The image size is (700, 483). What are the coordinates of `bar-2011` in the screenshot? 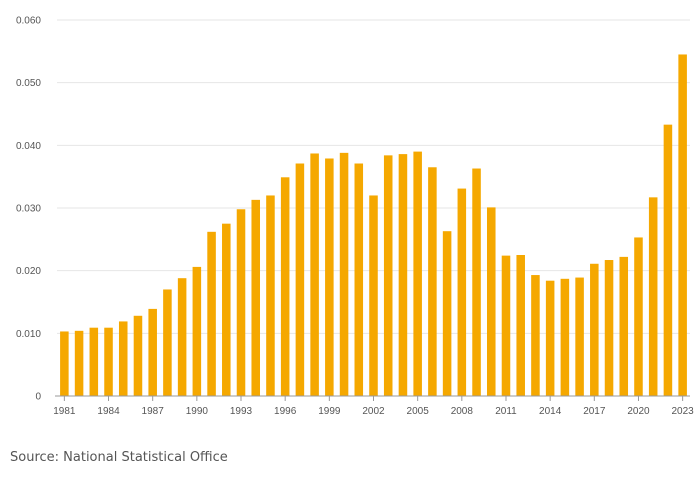 It's located at (506, 325).